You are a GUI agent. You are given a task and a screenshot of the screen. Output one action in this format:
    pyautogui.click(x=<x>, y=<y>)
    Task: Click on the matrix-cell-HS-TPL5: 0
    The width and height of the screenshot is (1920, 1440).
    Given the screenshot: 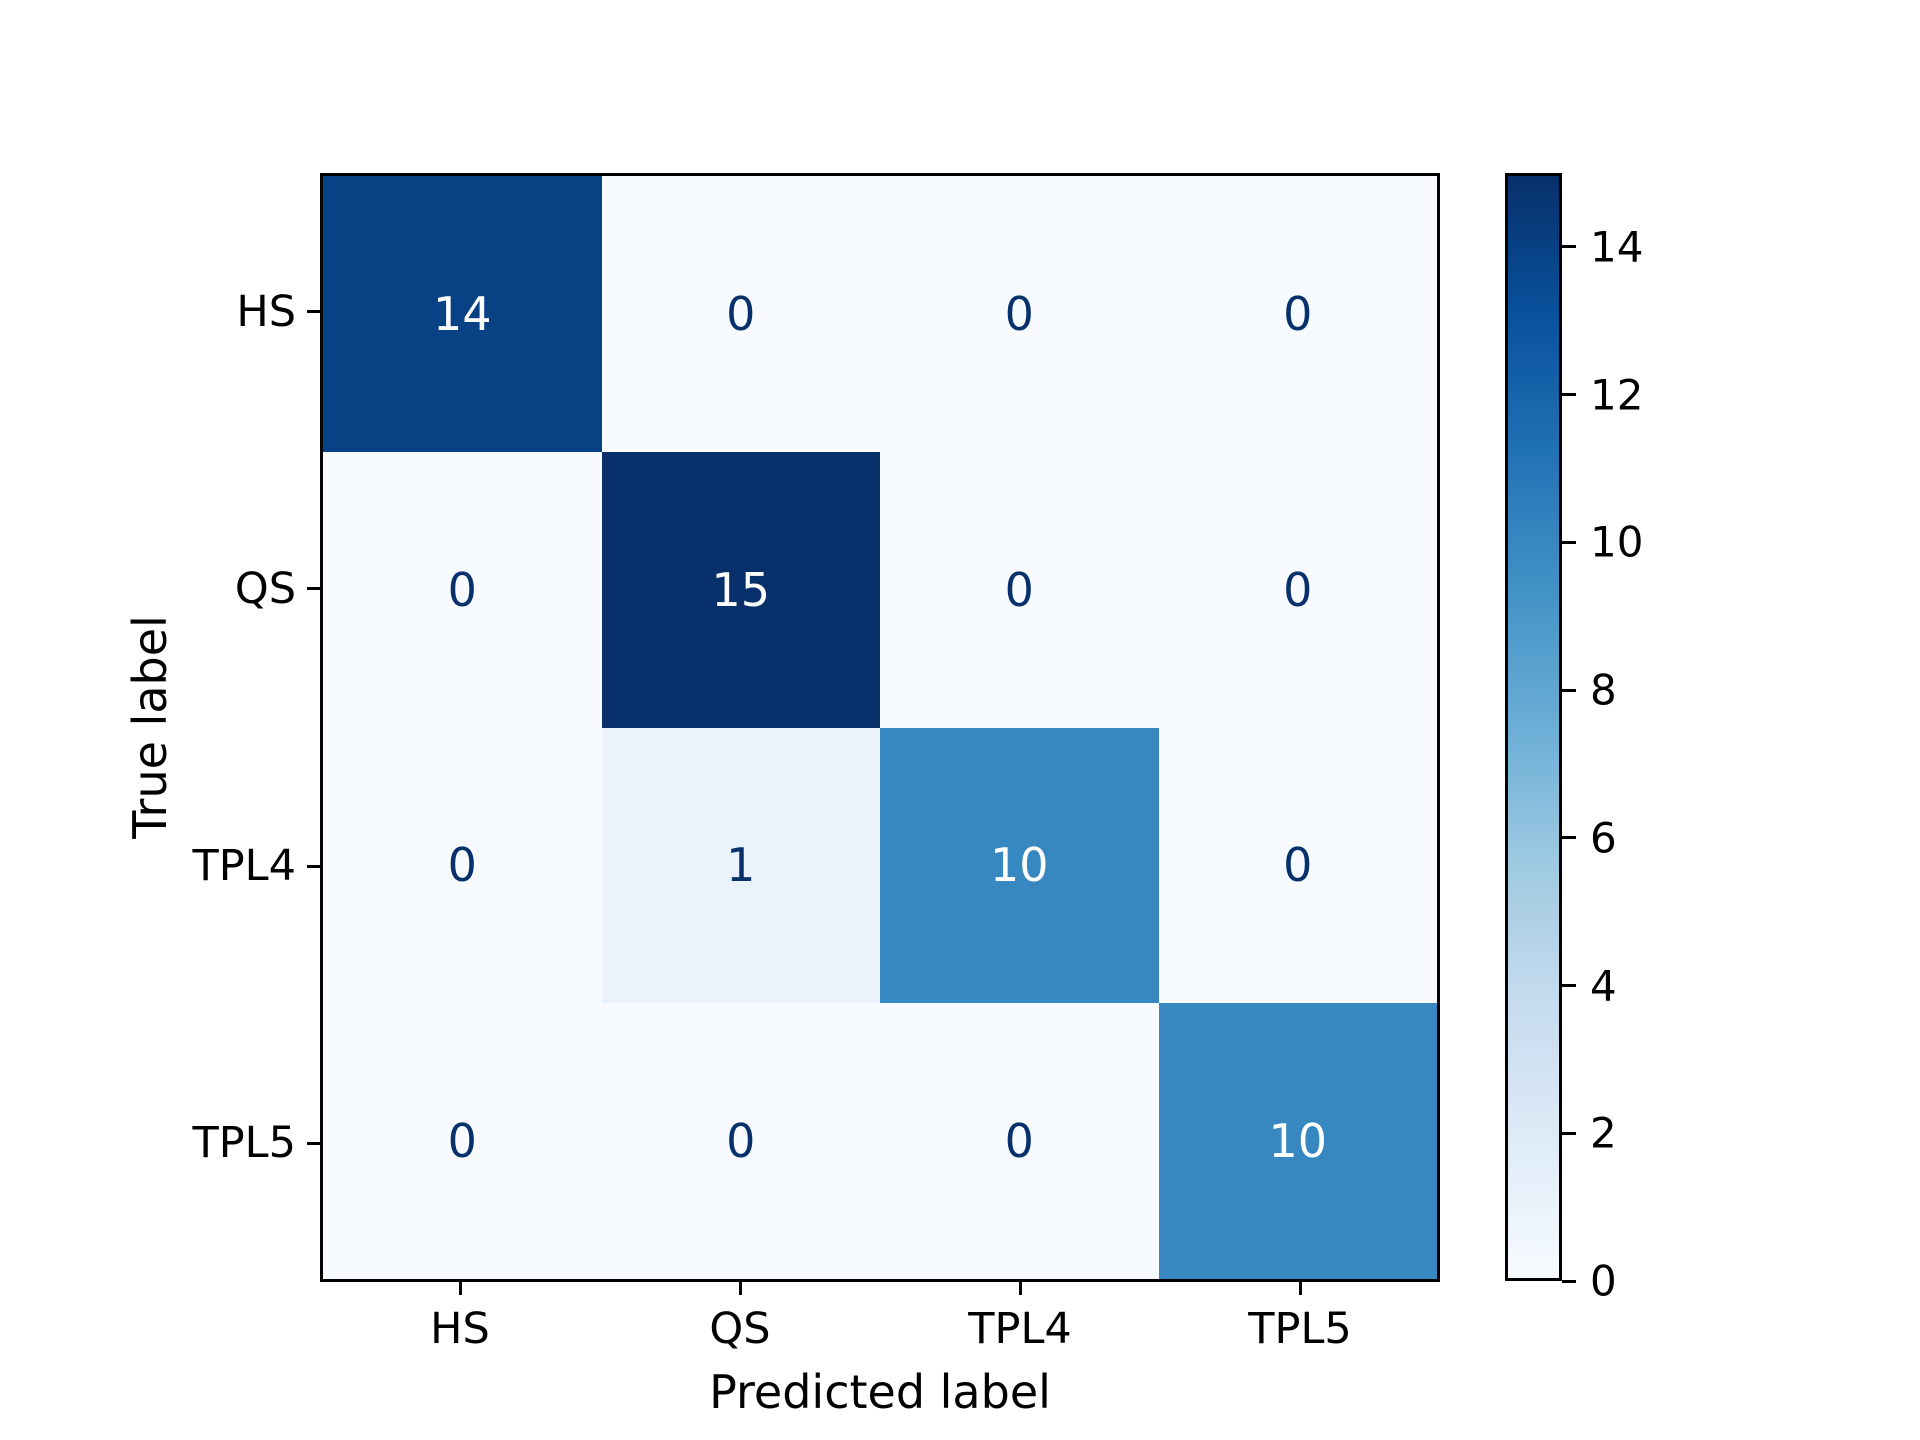 What is the action you would take?
    pyautogui.click(x=1297, y=314)
    